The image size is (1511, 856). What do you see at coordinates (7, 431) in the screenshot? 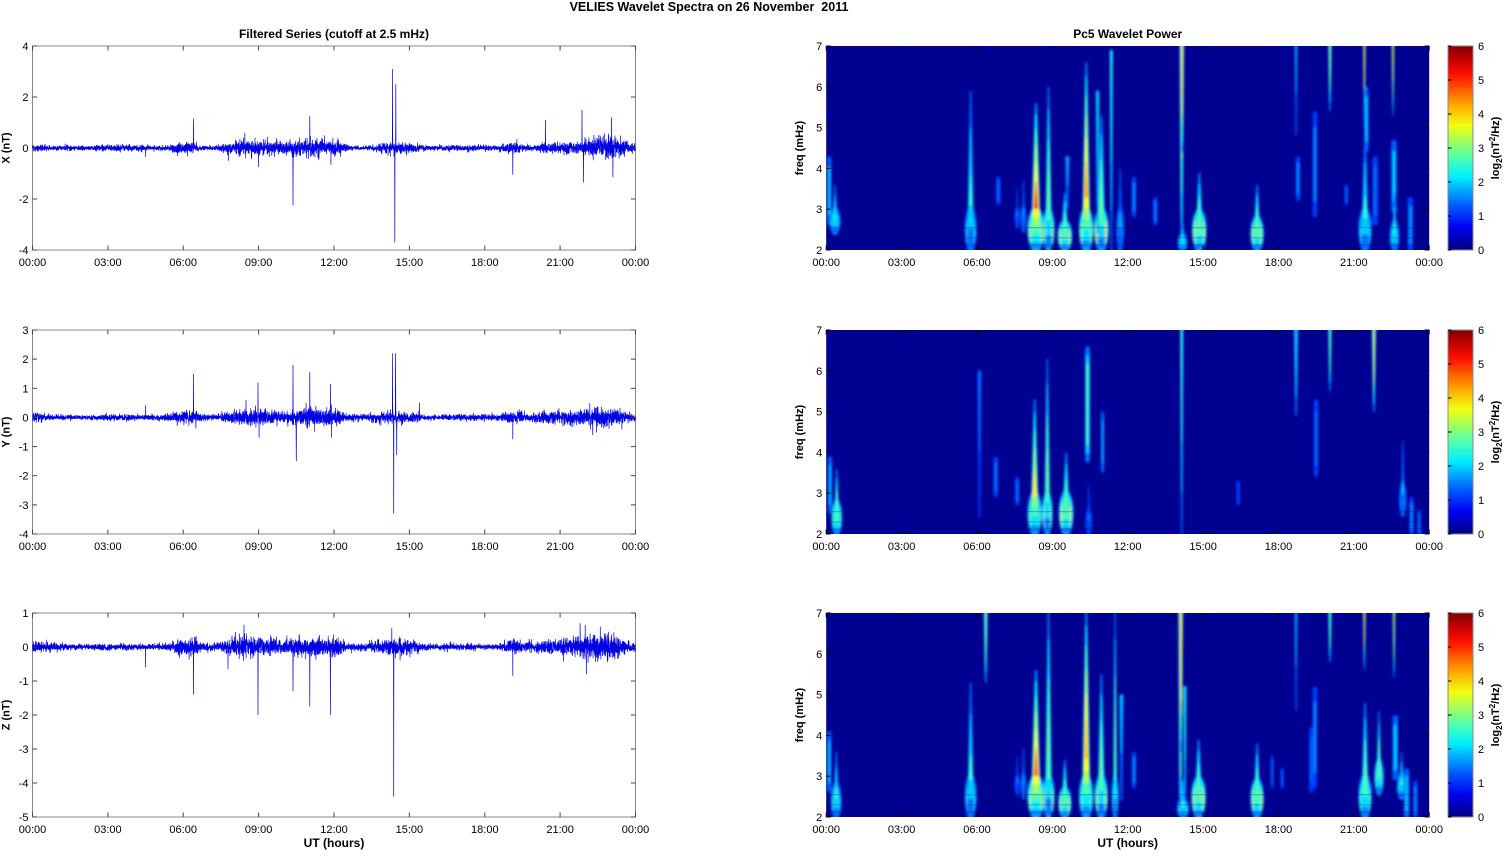
I see `svg-text: Y (nT)` at bounding box center [7, 431].